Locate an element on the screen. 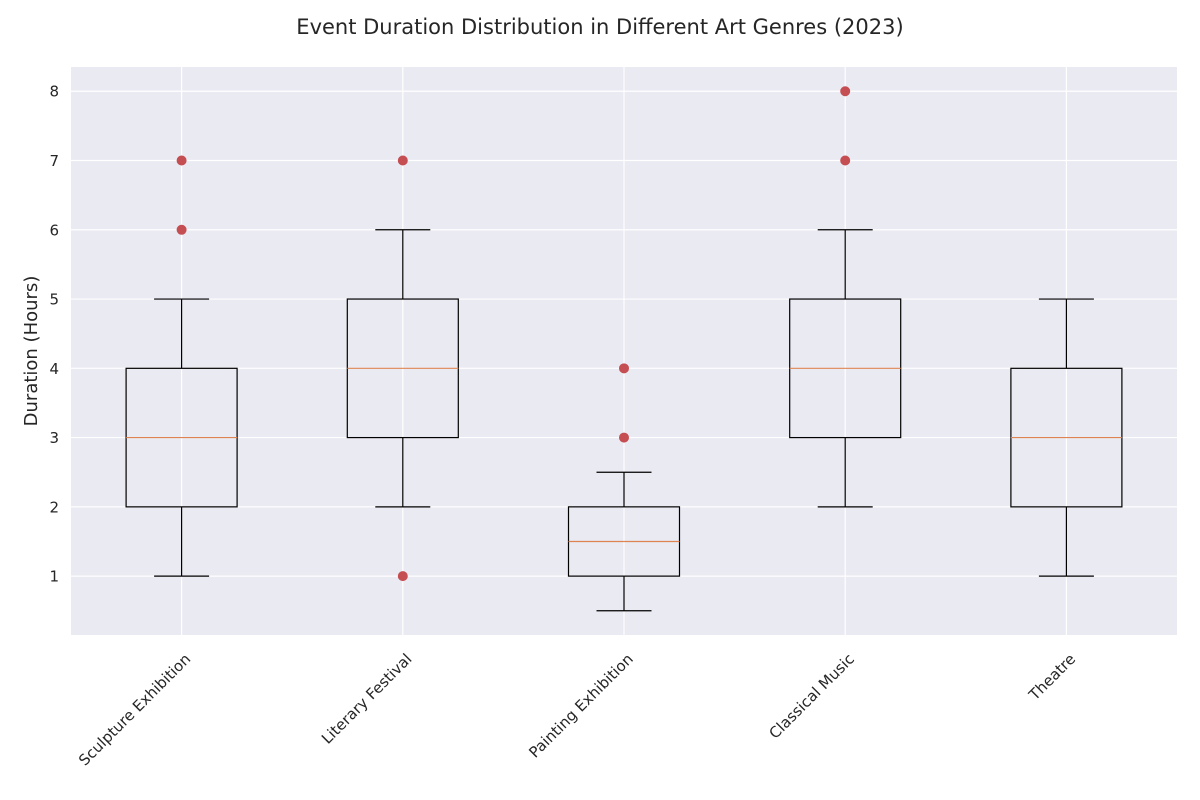 The height and width of the screenshot is (800, 1200). x-tick-label: Sculpture Exhibition is located at coordinates (134, 709).